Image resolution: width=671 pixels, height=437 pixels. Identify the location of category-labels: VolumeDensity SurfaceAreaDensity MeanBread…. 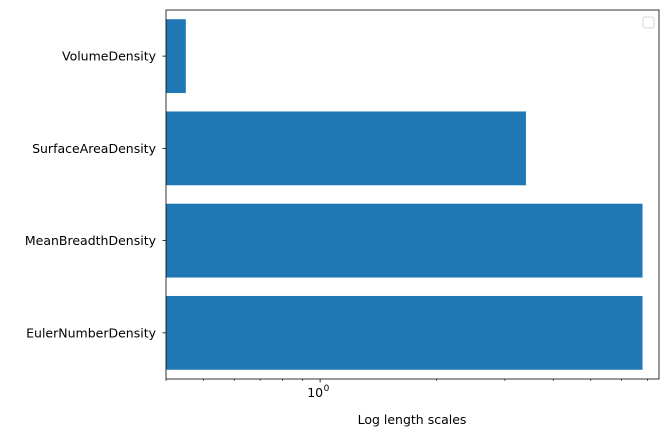
(91, 195).